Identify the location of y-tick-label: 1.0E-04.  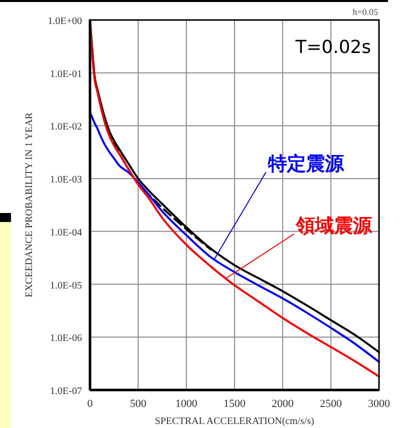
(66, 232).